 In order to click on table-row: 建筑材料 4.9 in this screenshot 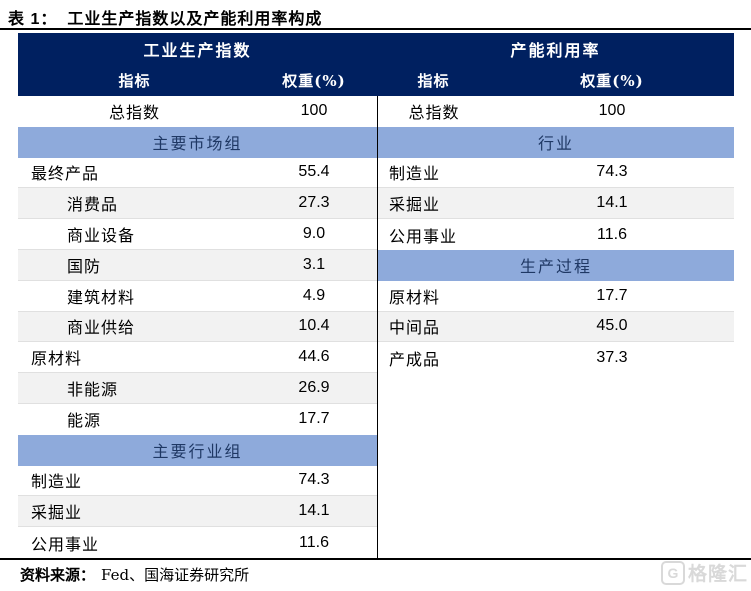, I will do `click(197, 296)`.